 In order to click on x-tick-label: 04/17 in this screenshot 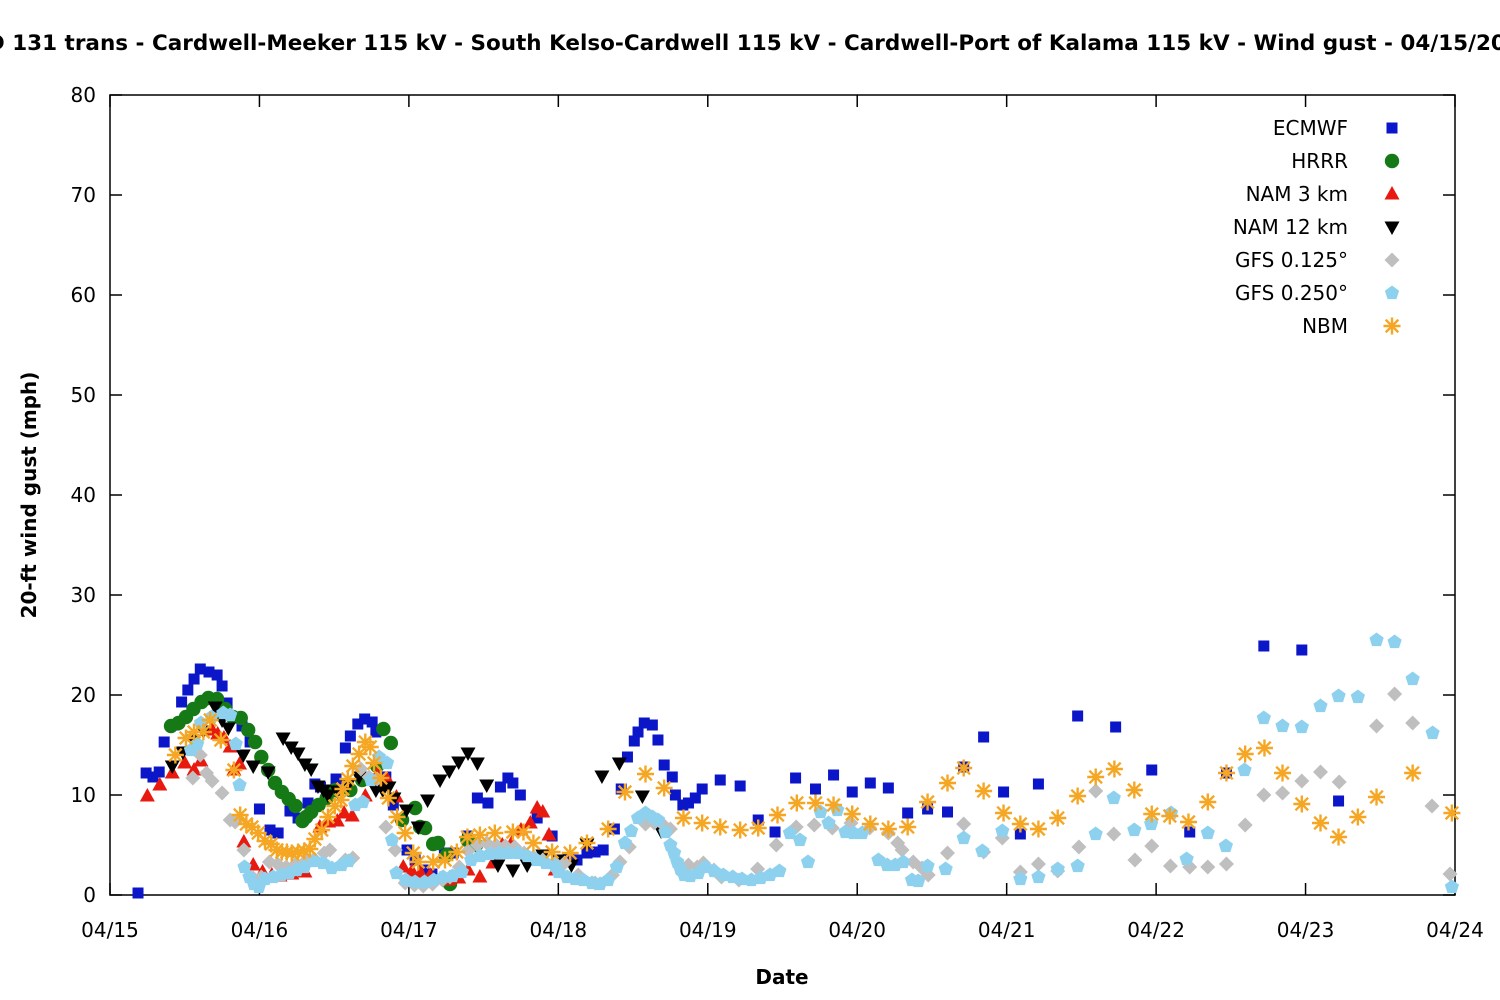, I will do `click(409, 930)`.